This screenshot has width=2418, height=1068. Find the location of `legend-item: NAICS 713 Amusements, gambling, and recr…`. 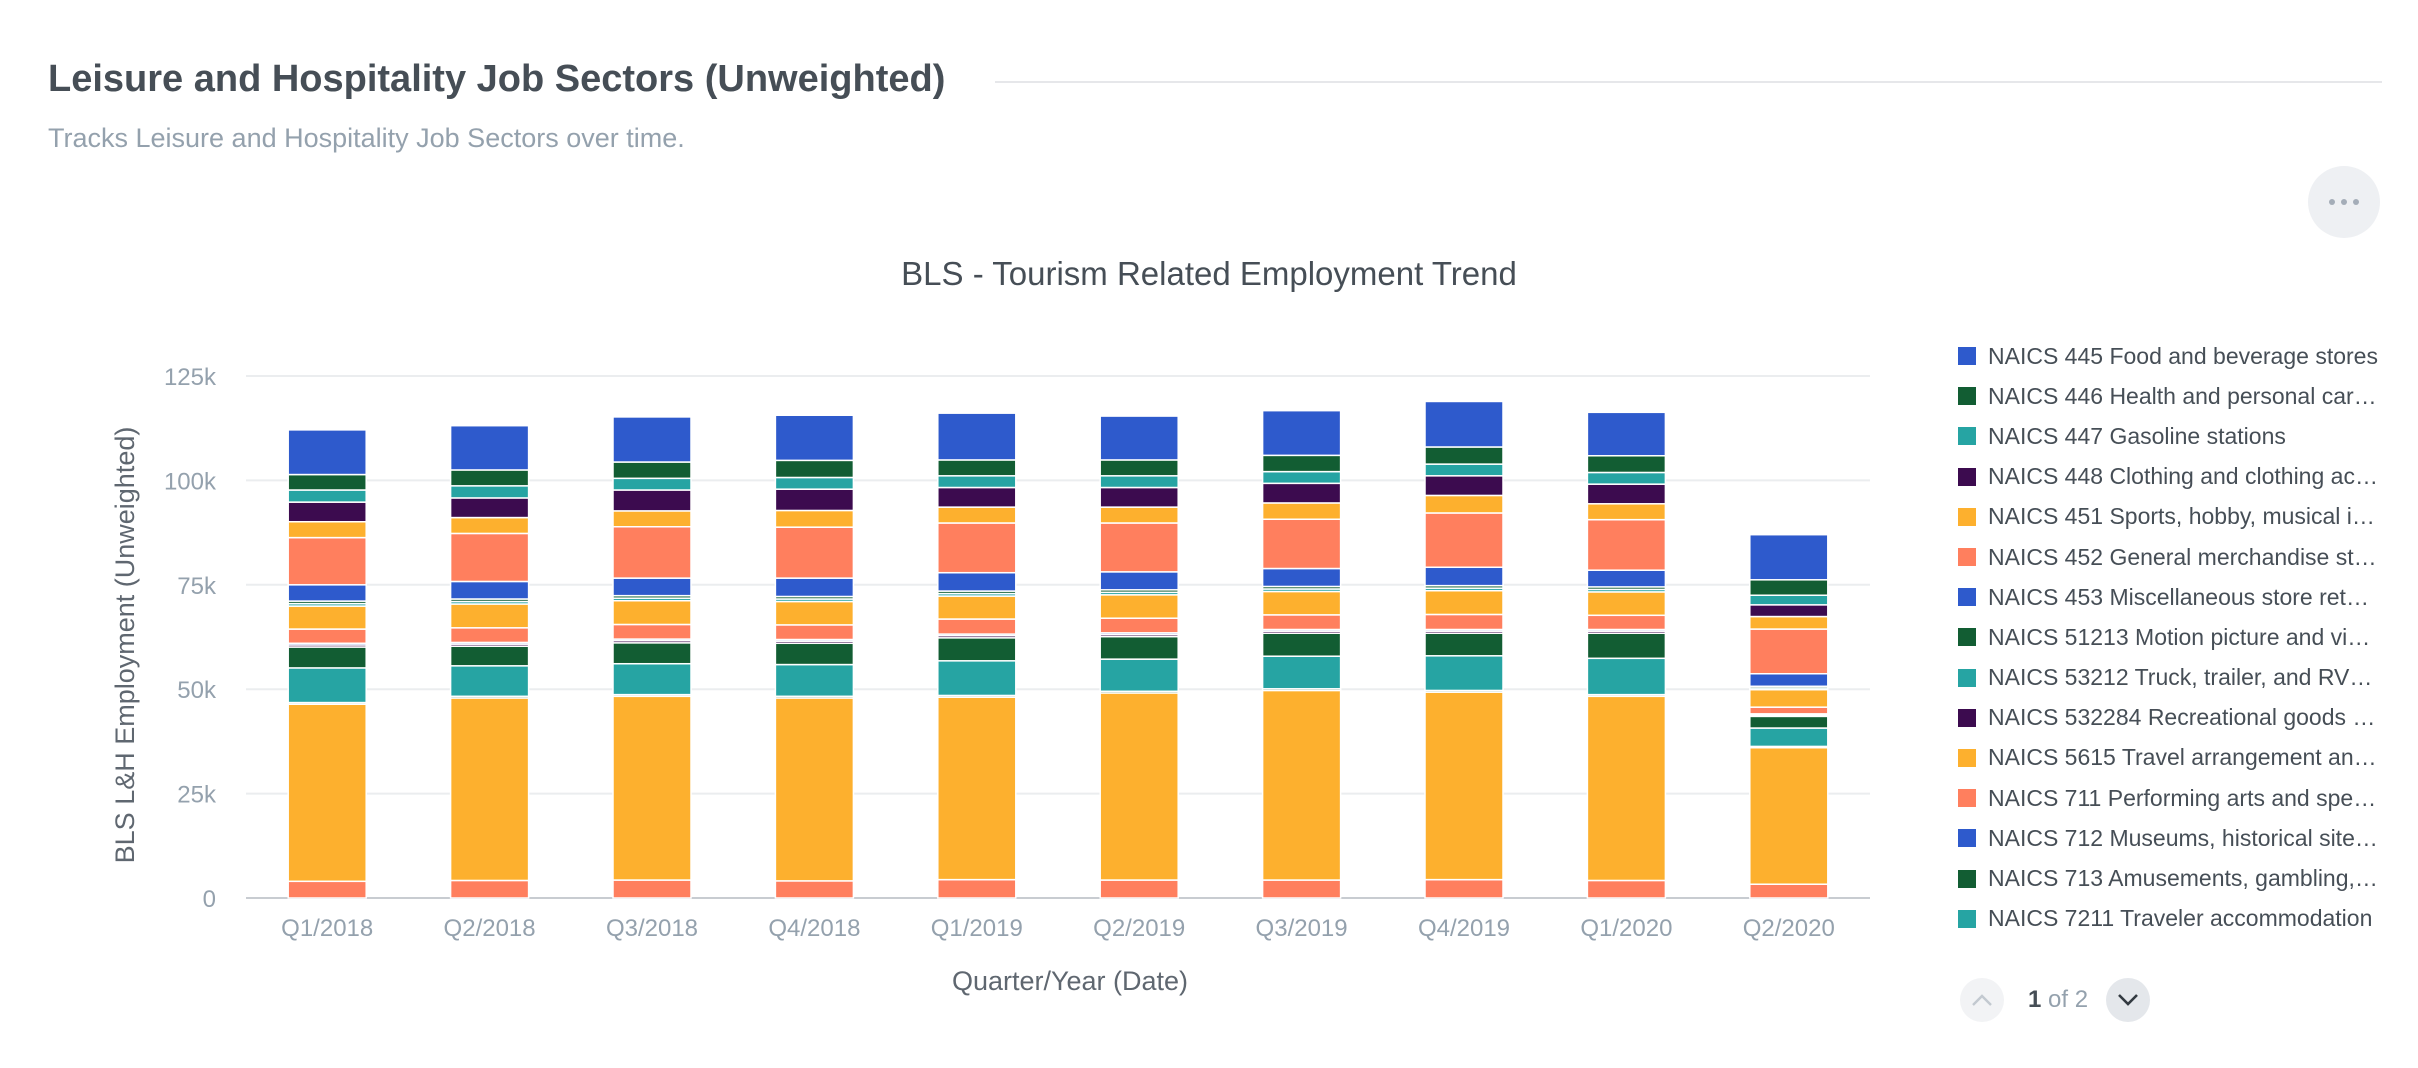

legend-item: NAICS 713 Amusements, gambling, and recr… is located at coordinates (2178, 878).